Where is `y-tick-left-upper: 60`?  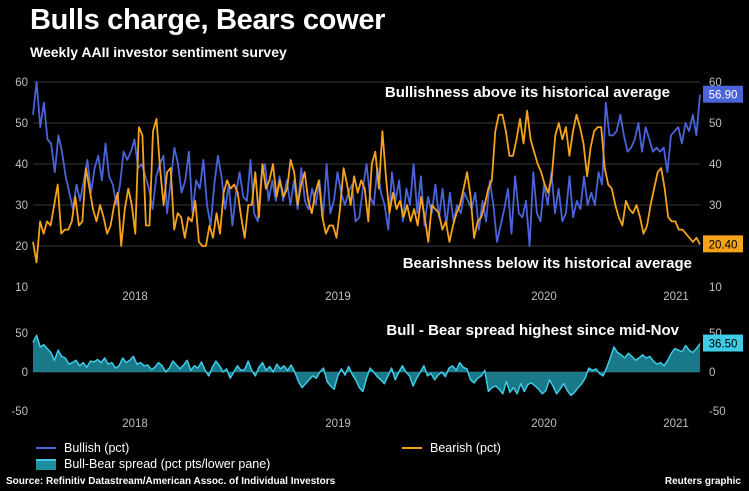
y-tick-left-upper: 60 is located at coordinates (21, 83).